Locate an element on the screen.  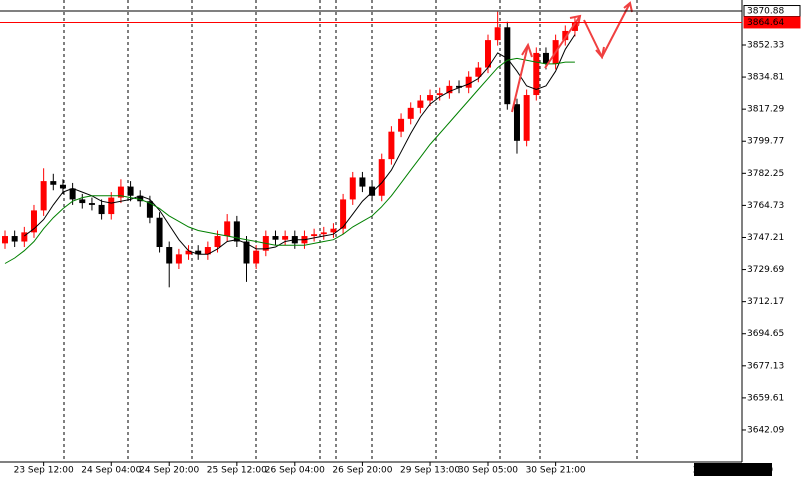
x-tick-label: 30 Sep 21:00 is located at coordinates (556, 471).